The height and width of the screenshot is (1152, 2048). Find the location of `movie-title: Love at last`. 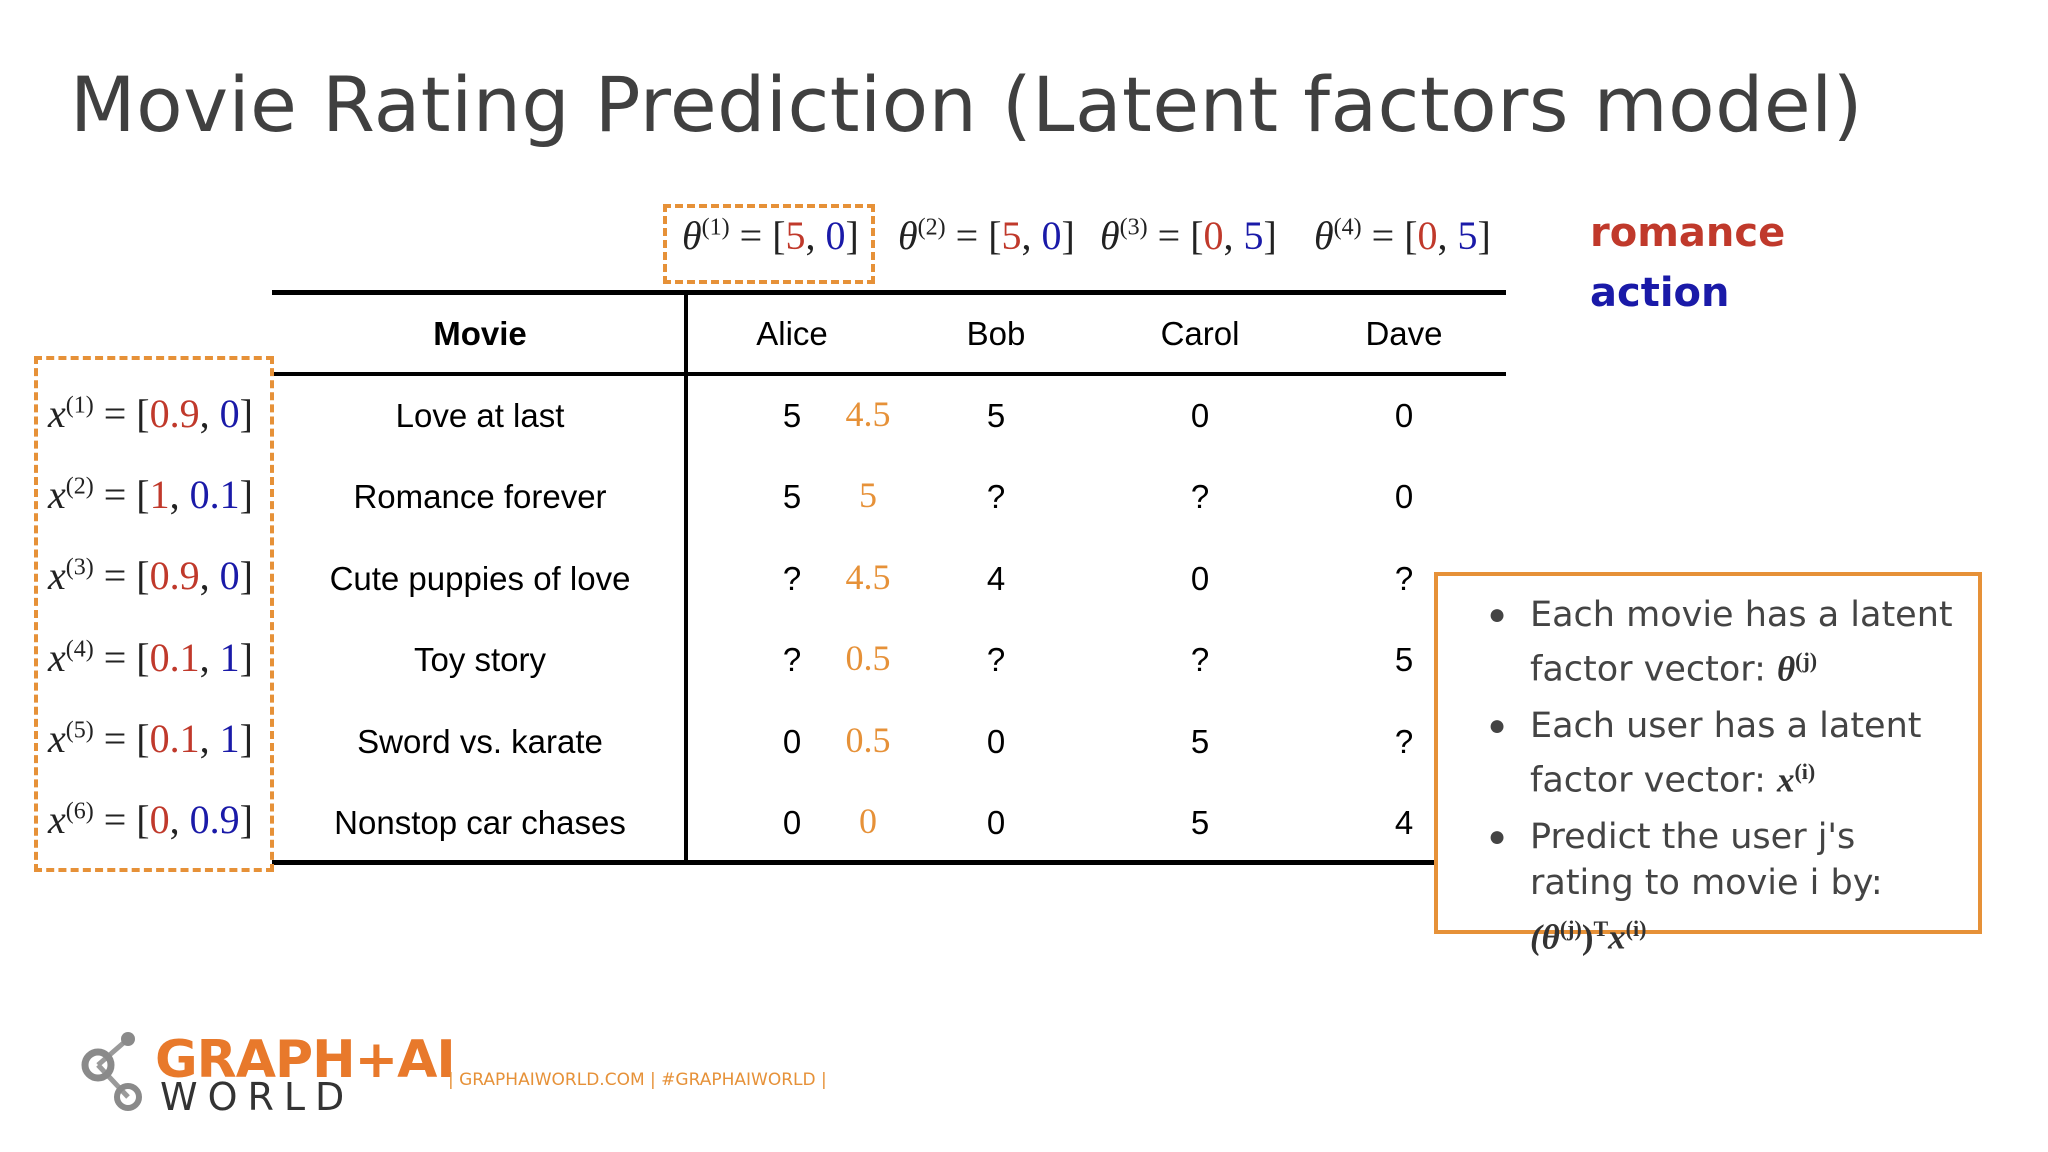

movie-title: Love at last is located at coordinates (480, 415).